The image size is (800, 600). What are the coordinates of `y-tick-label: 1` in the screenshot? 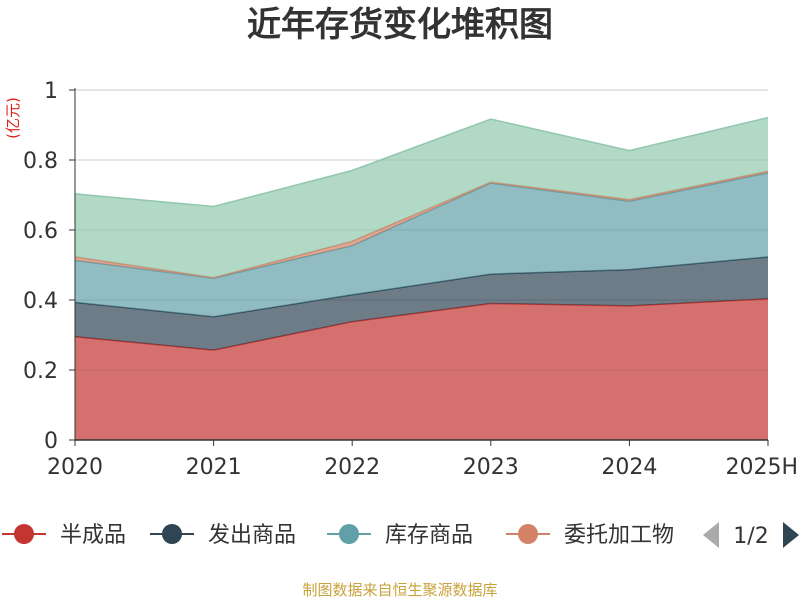 It's located at (51, 91).